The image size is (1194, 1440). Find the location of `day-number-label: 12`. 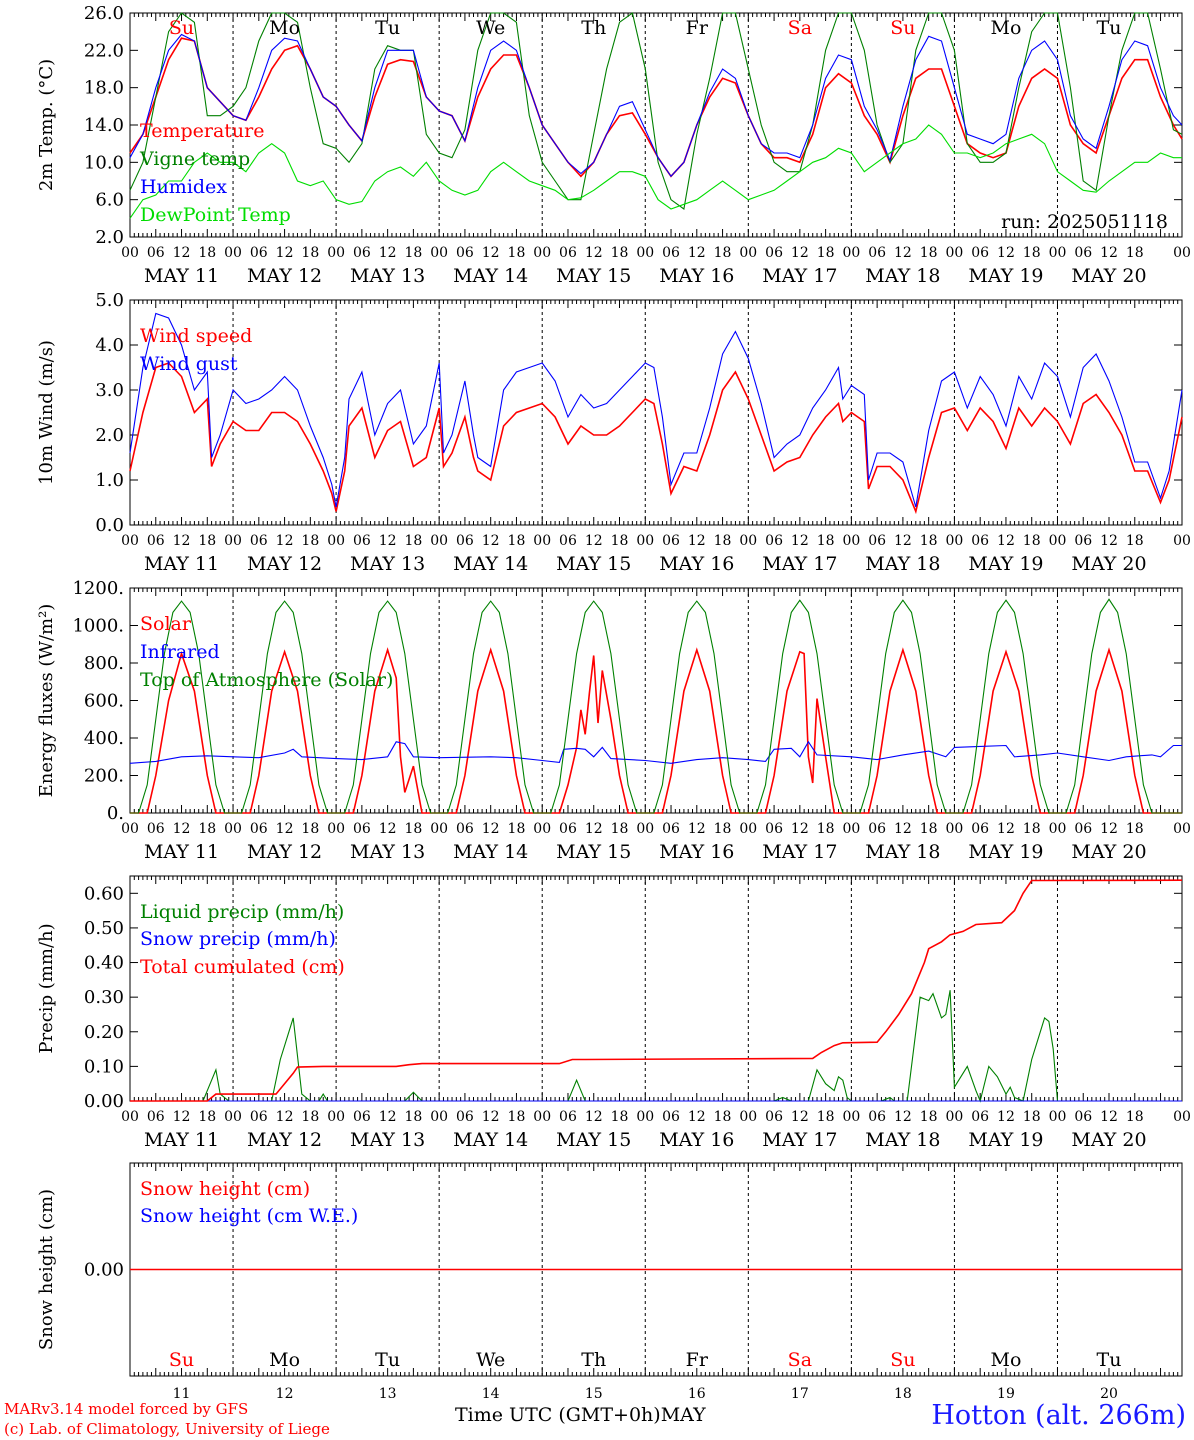

day-number-label: 12 is located at coordinates (285, 1394).